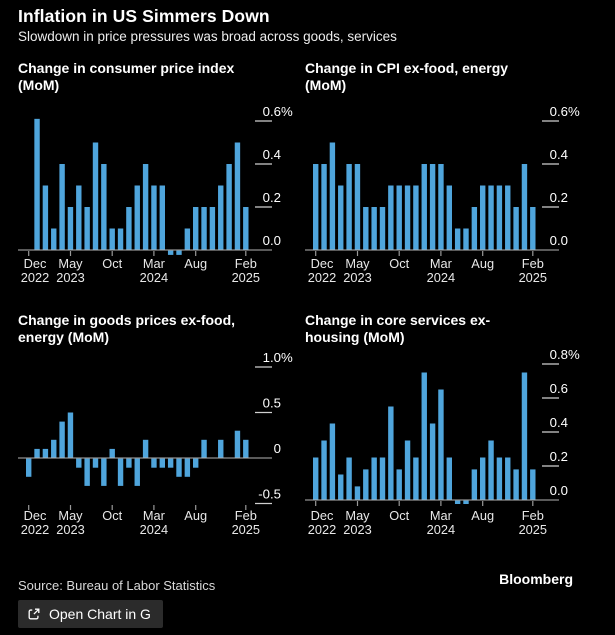 The width and height of the screenshot is (615, 635). I want to click on x-tick-label: 2024, so click(154, 529).